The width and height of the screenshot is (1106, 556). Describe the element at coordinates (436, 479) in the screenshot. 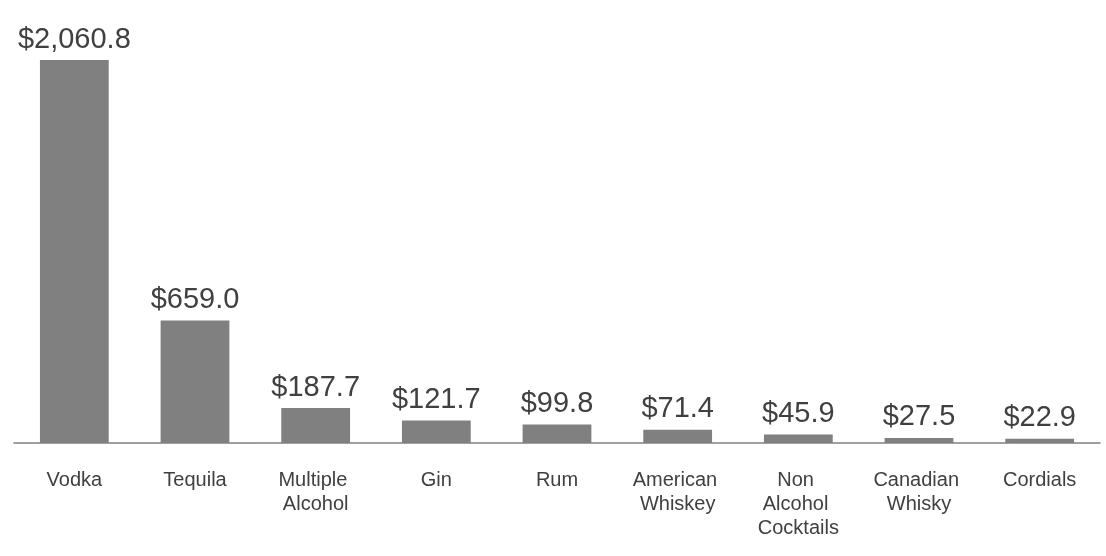

I see `x-tick-label: Gin` at that location.